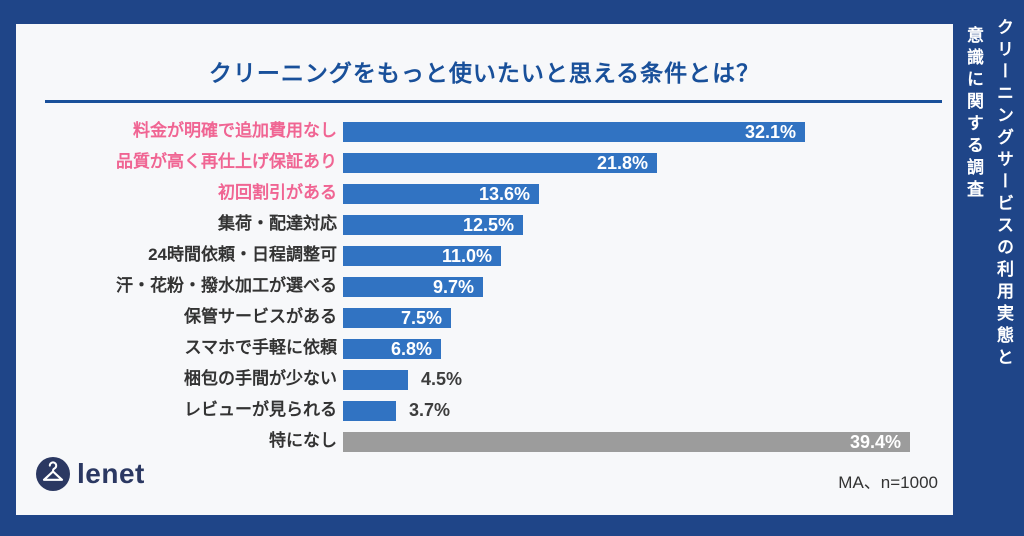 The image size is (1024, 536). I want to click on chart-row: レビューが見られる 3.7%, so click(484, 410).